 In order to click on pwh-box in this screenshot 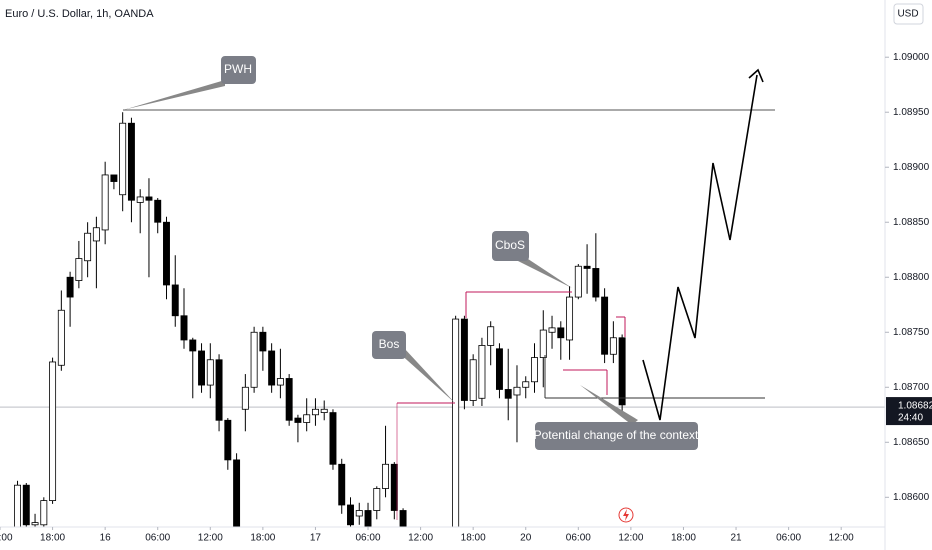, I will do `click(238, 70)`.